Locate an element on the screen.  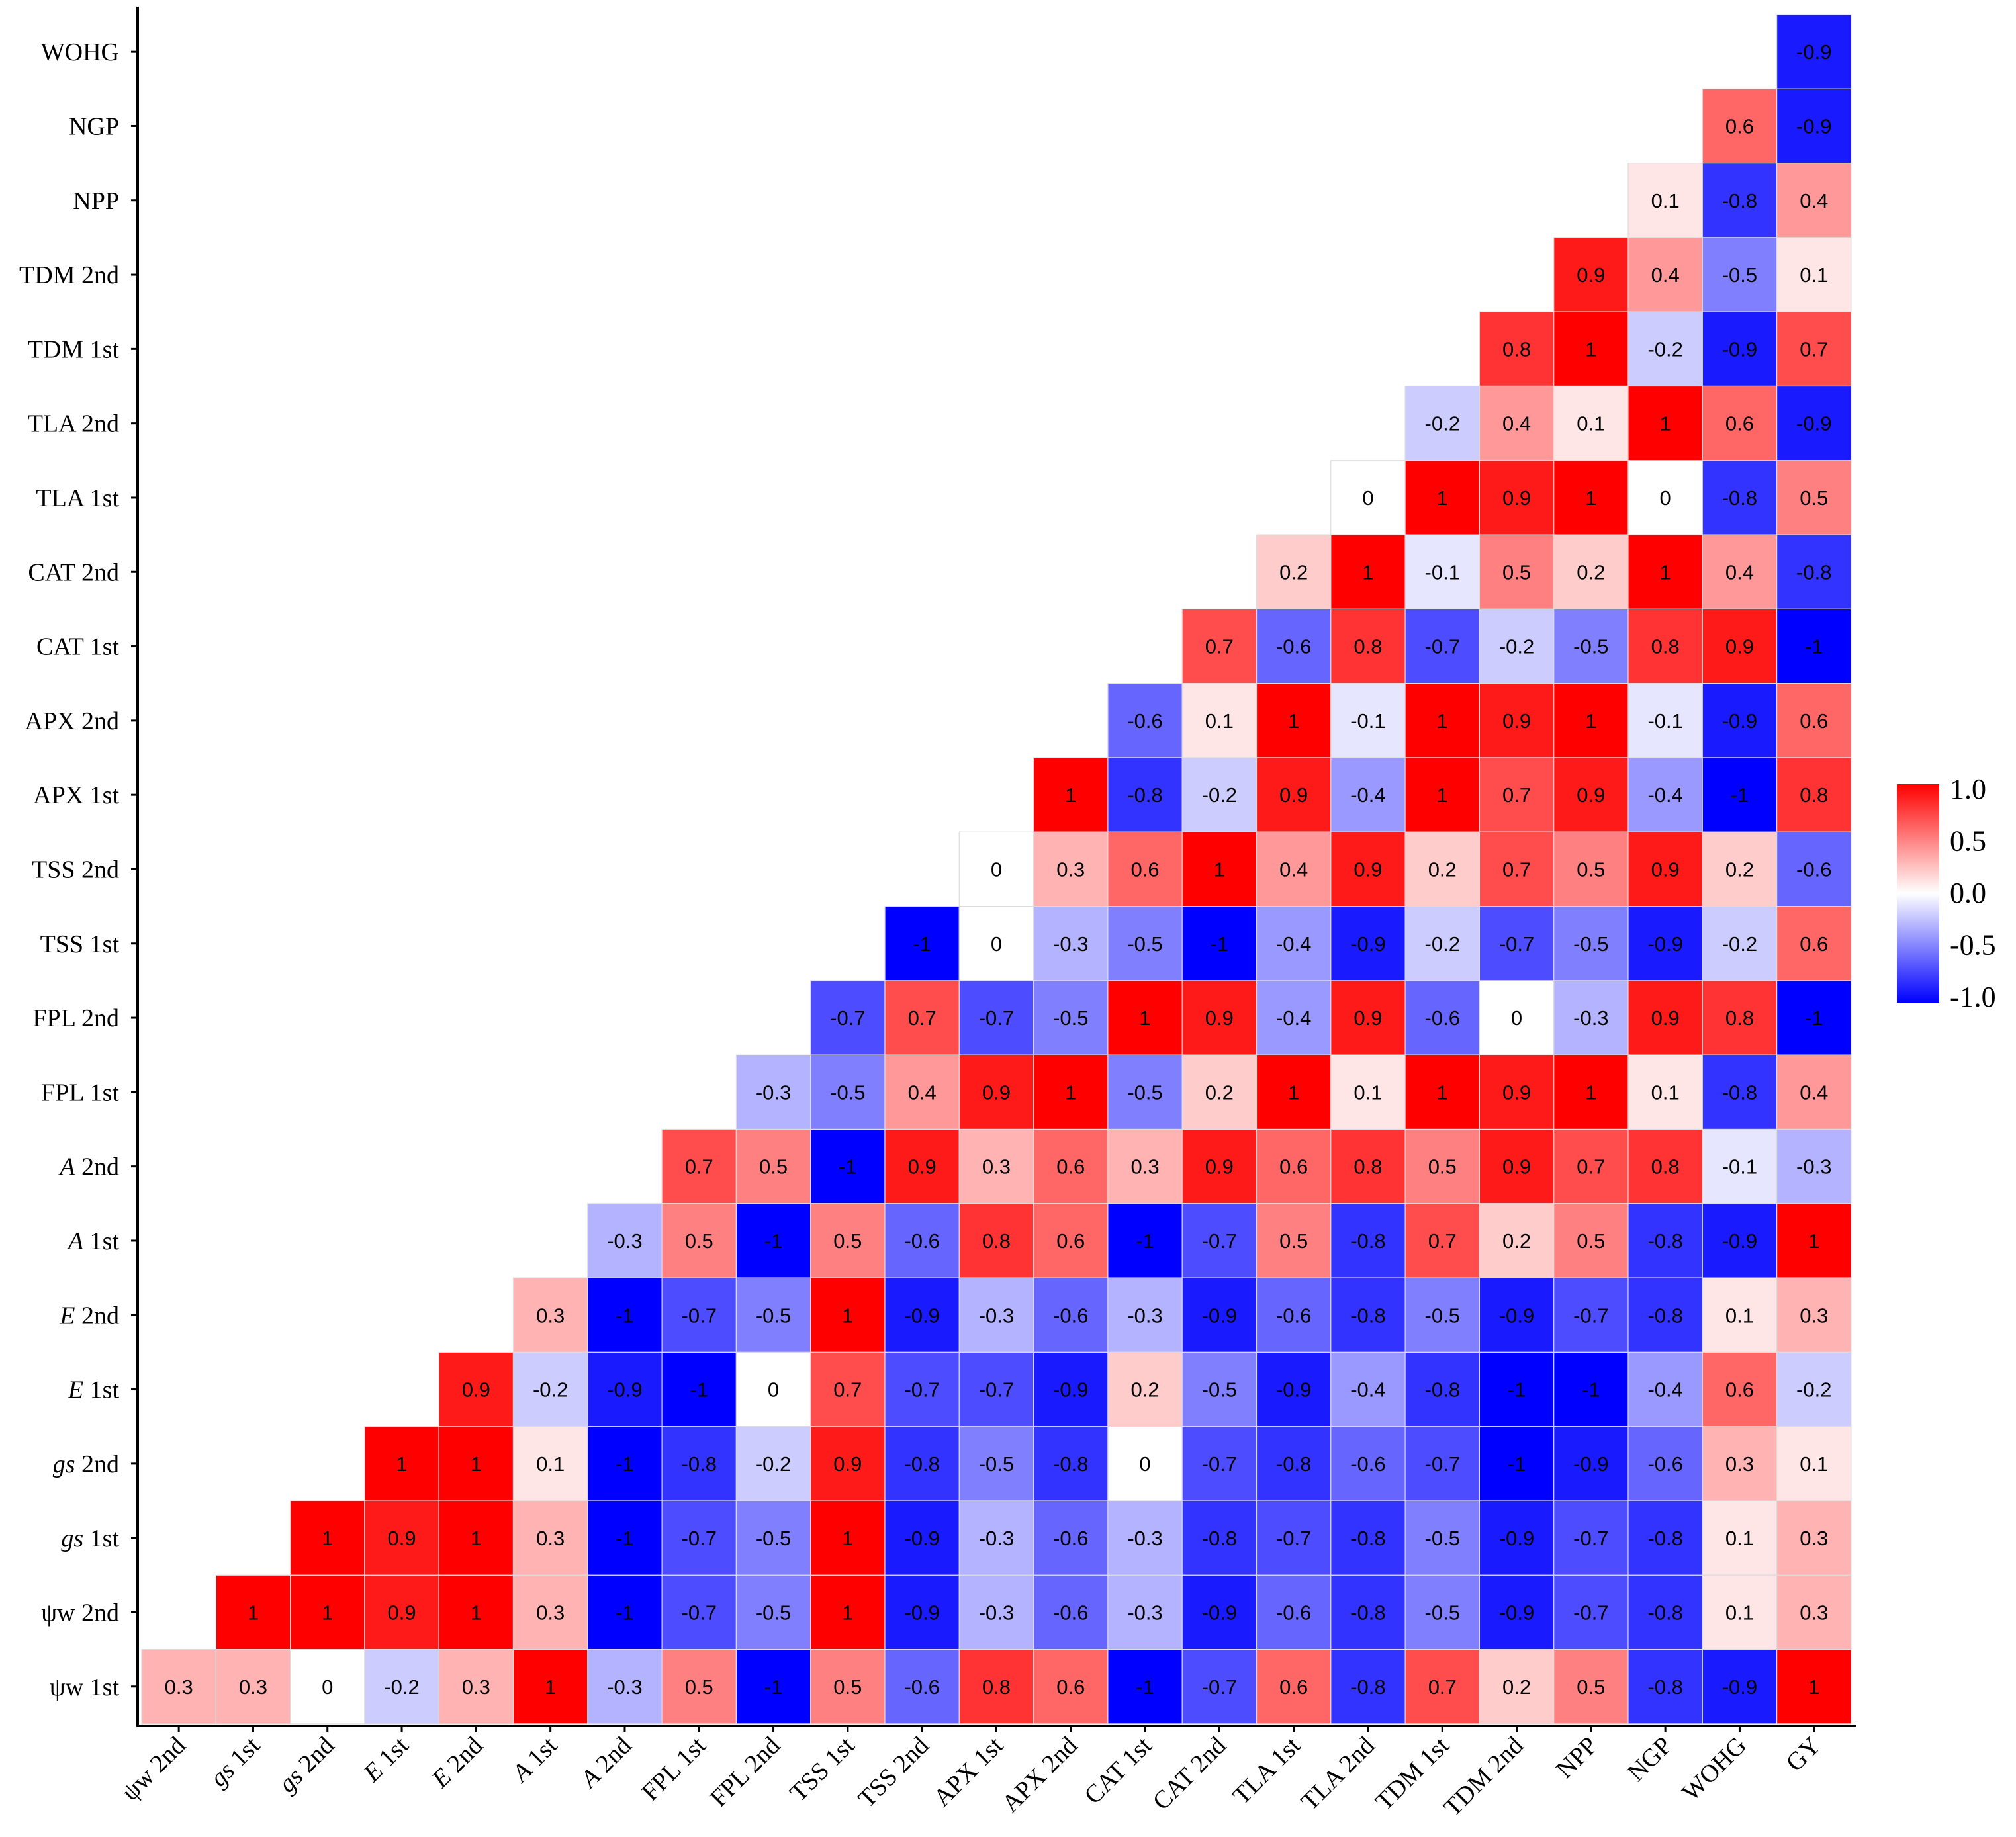
x-tick-label-tdm-2nd: TDM 2nd is located at coordinates (1483, 1777).